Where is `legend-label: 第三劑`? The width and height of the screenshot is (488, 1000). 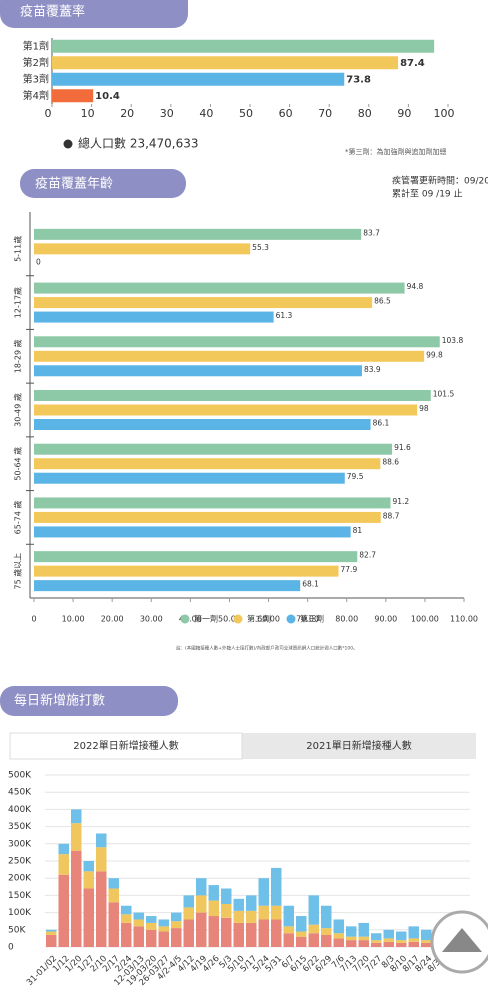 legend-label: 第三劑 is located at coordinates (312, 619).